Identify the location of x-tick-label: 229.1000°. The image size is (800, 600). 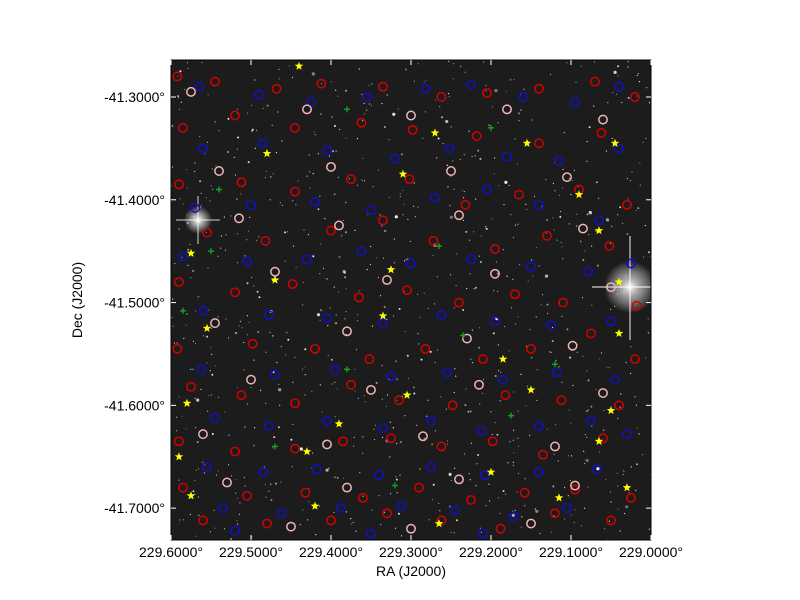
(571, 552).